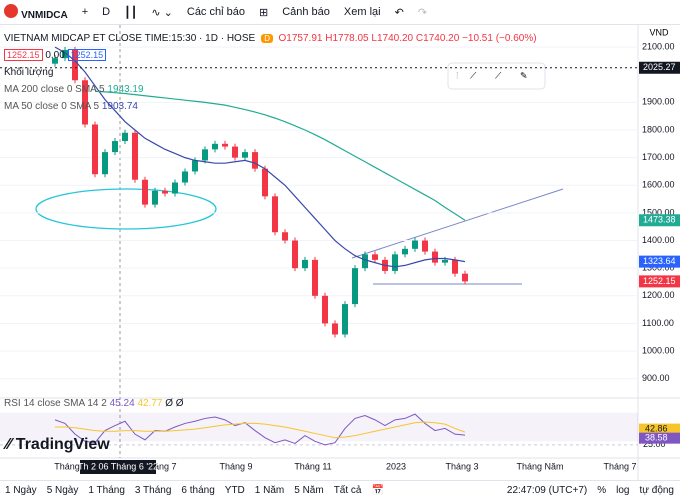 This screenshot has width=680, height=500. Describe the element at coordinates (55, 403) in the screenshot. I see `rsi-label: RSI 14 close SMA 14 2` at that location.